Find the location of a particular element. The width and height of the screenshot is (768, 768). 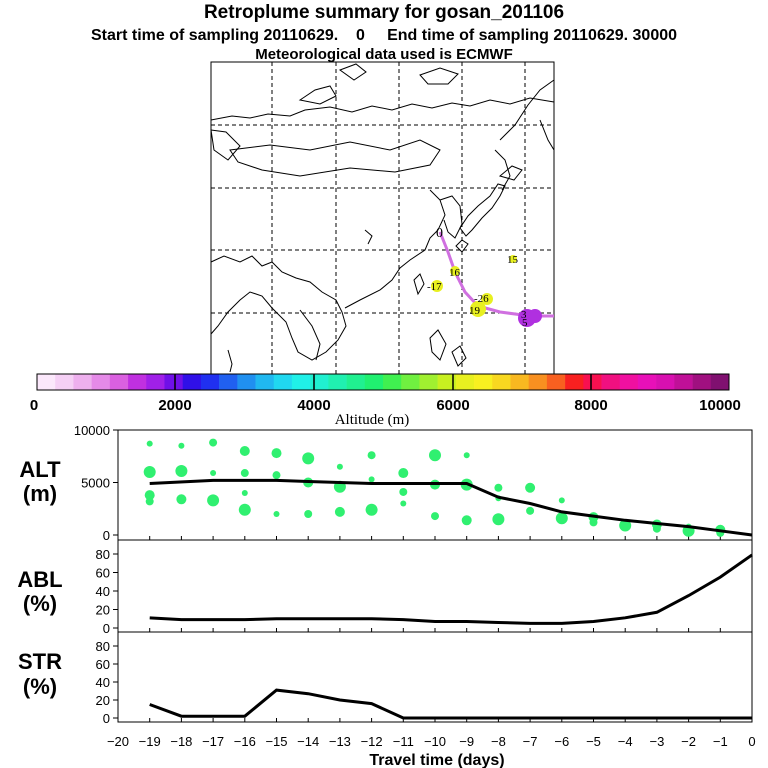

map-label: 0 is located at coordinates (439, 233).